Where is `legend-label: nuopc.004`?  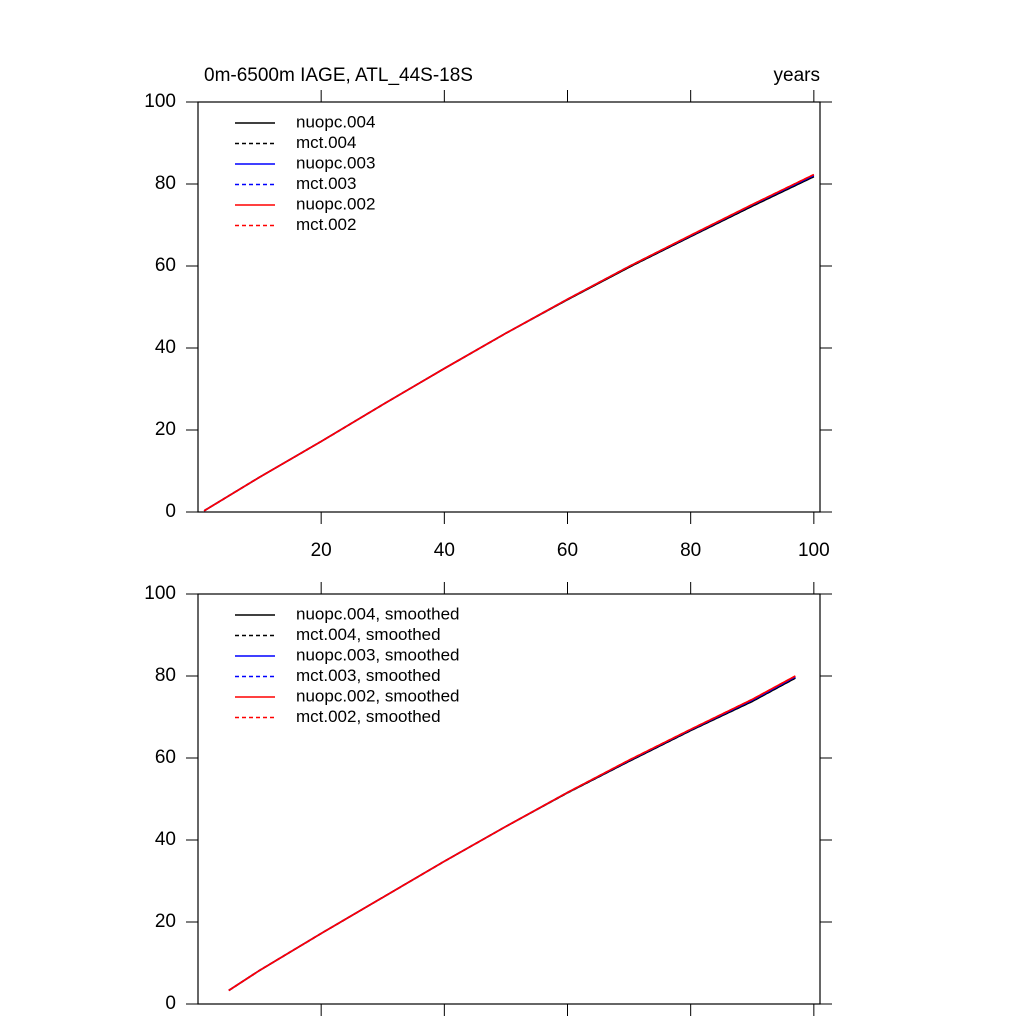
legend-label: nuopc.004 is located at coordinates (335, 121).